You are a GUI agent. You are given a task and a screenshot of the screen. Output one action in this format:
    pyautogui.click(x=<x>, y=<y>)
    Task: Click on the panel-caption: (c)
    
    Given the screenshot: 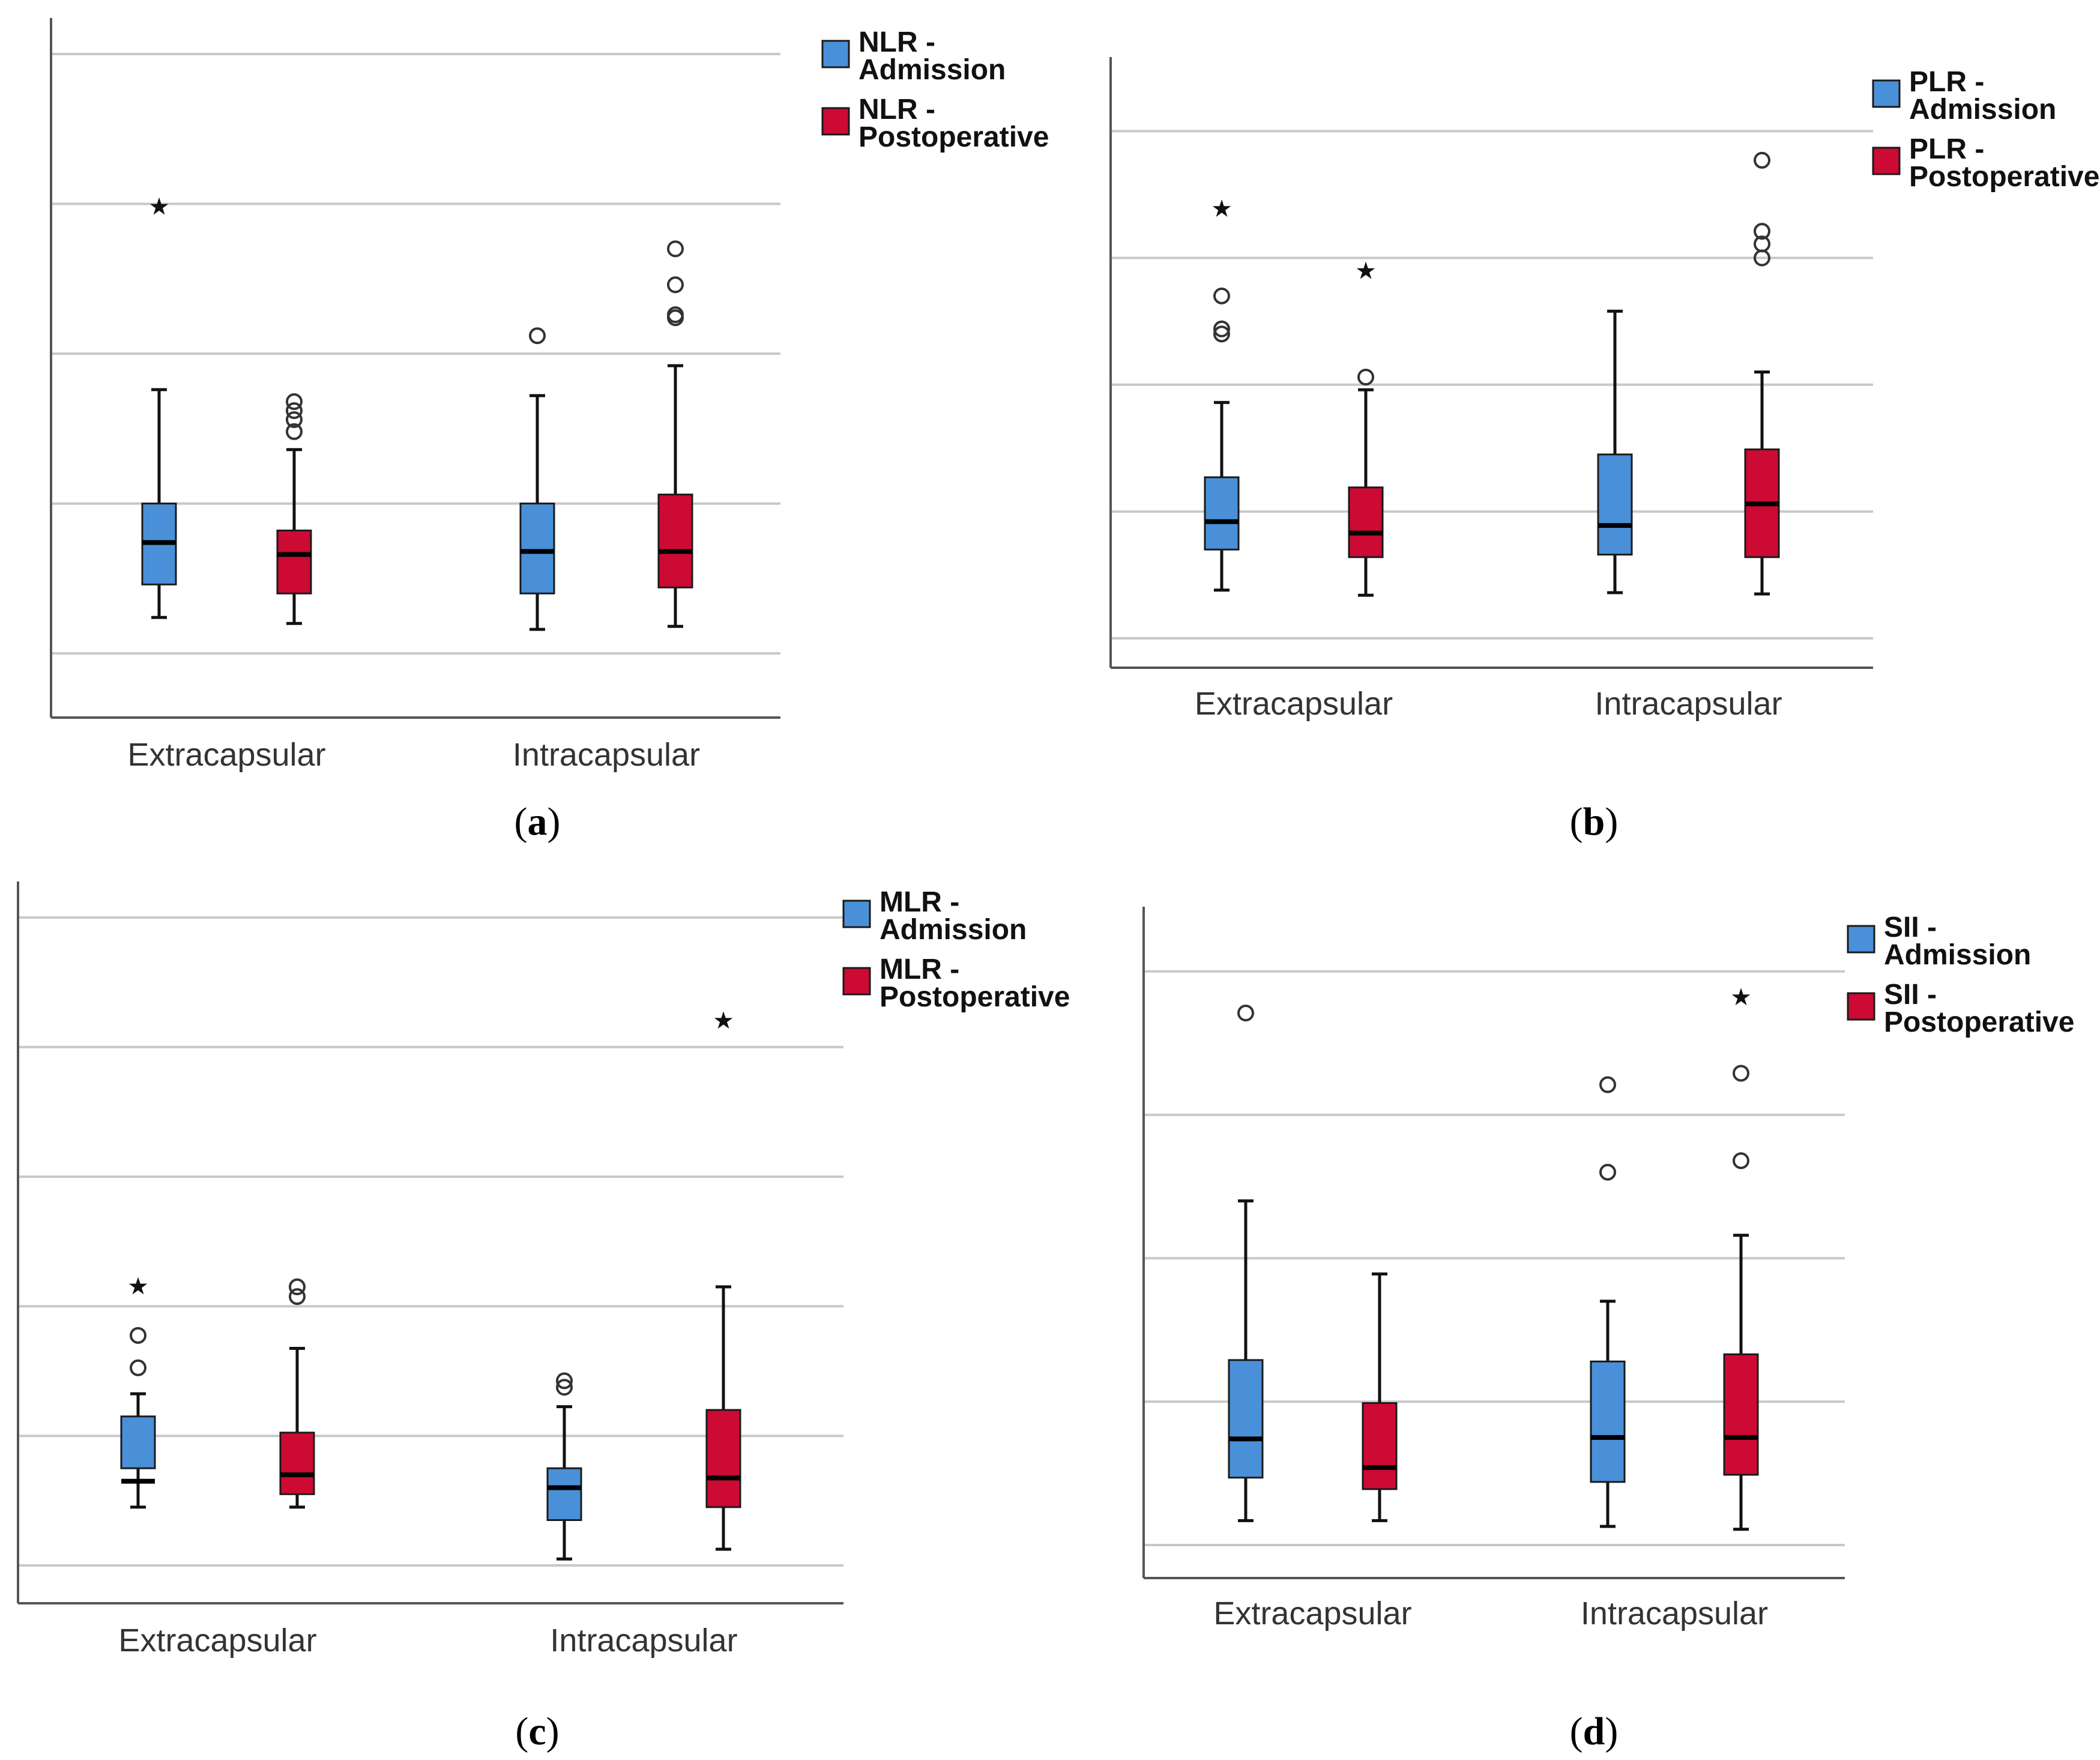 What is the action you would take?
    pyautogui.click(x=537, y=1731)
    